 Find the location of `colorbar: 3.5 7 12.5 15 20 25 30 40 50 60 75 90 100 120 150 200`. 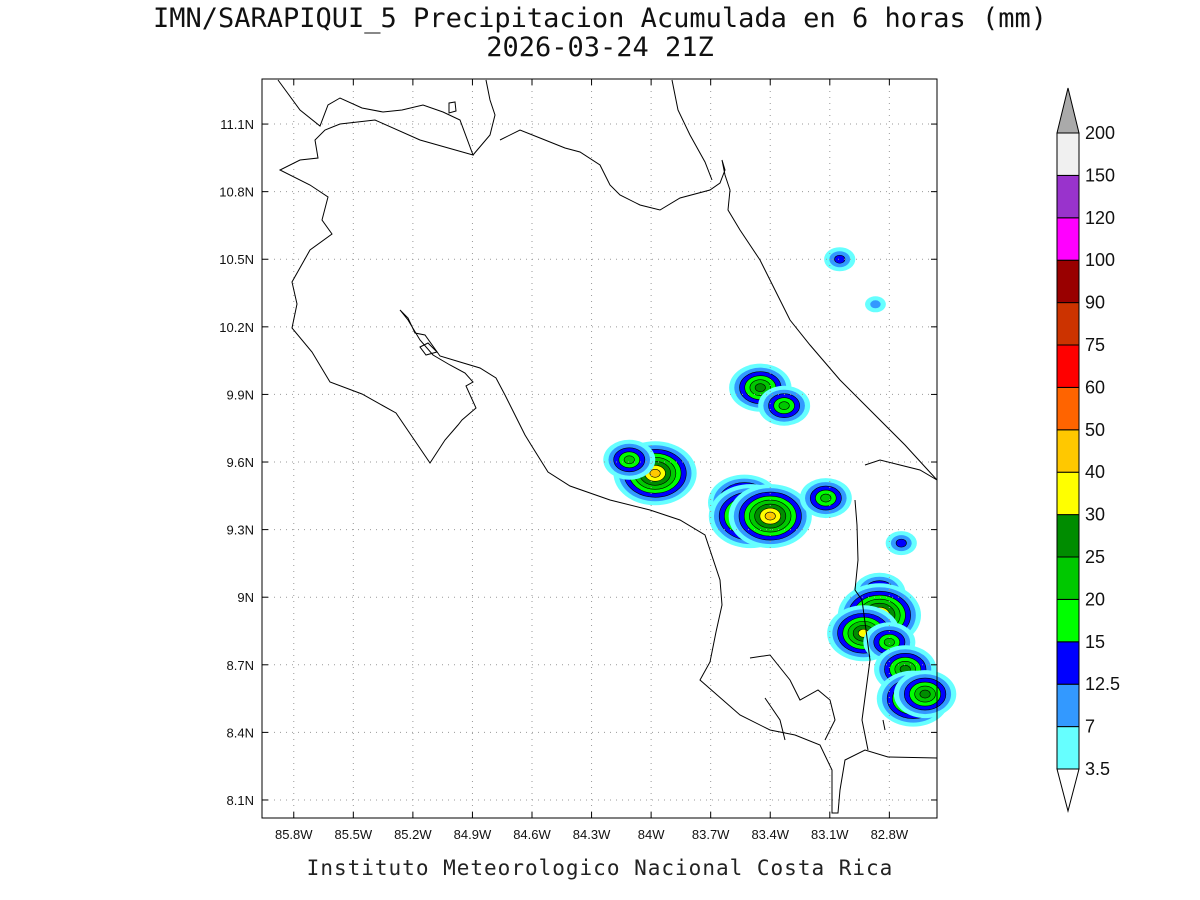

colorbar: 3.5 7 12.5 15 20 25 30 40 50 60 75 90 100 120 150 200 is located at coordinates (1088, 450).